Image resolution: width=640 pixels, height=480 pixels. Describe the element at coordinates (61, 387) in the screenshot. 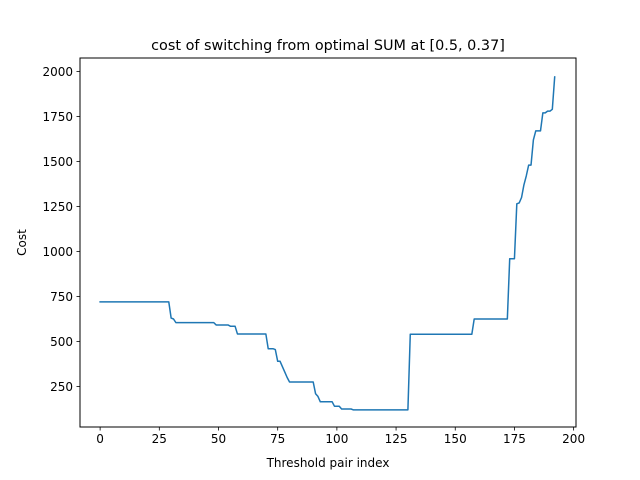

I see `y-tick-label: 250` at that location.